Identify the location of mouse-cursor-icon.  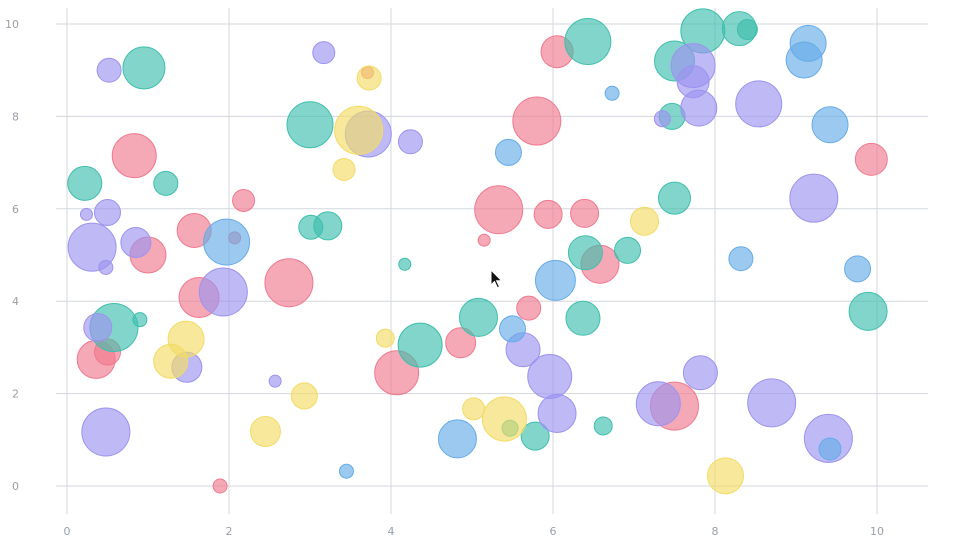
(496, 279).